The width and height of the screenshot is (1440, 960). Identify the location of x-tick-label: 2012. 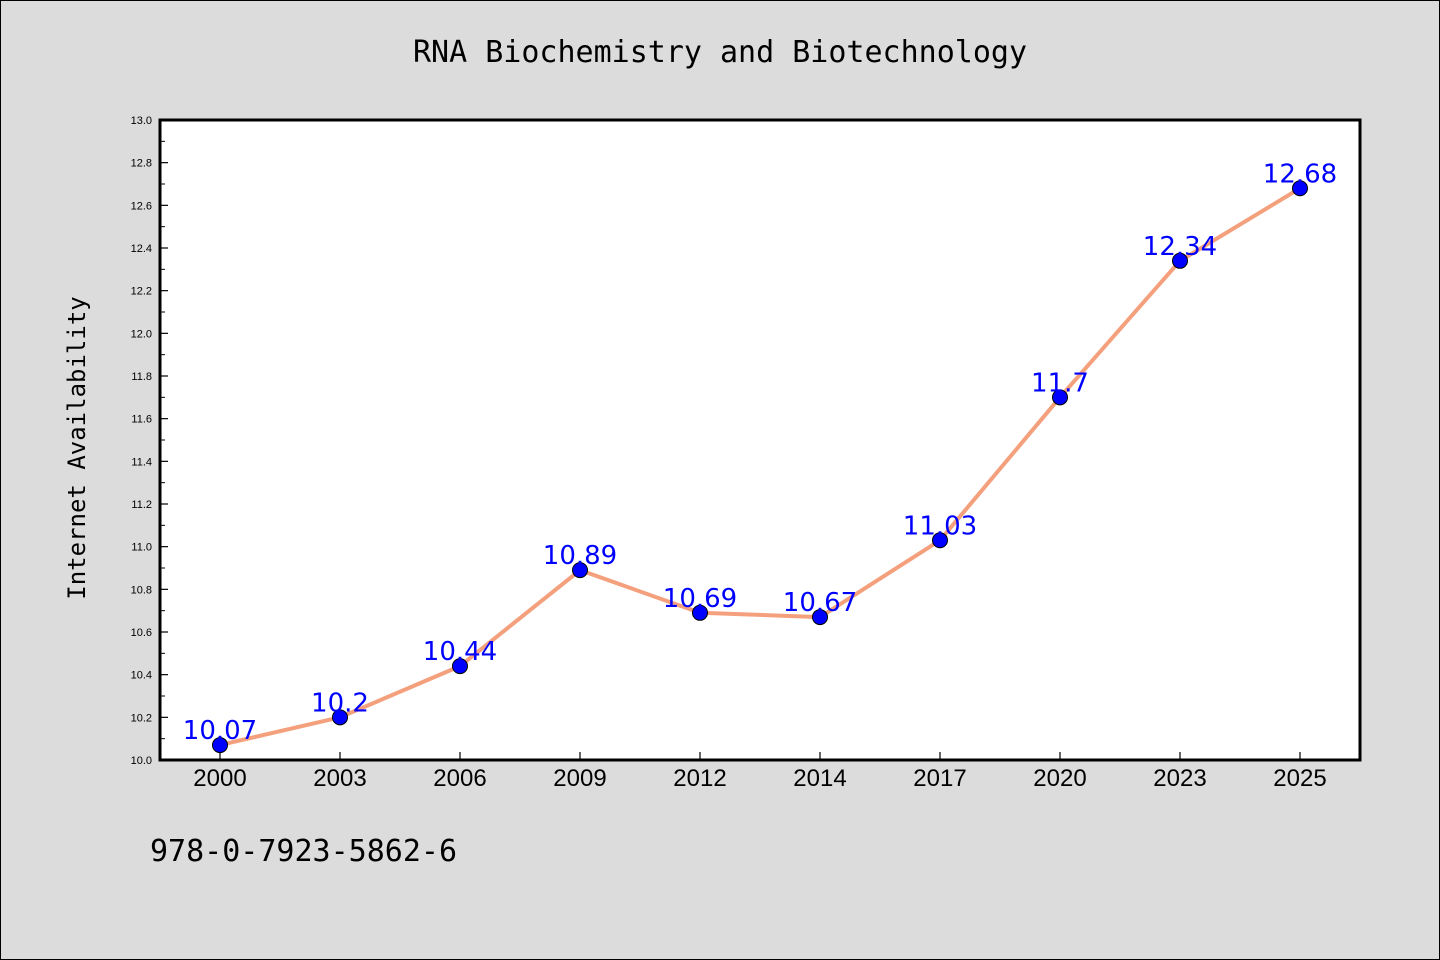
(699, 778).